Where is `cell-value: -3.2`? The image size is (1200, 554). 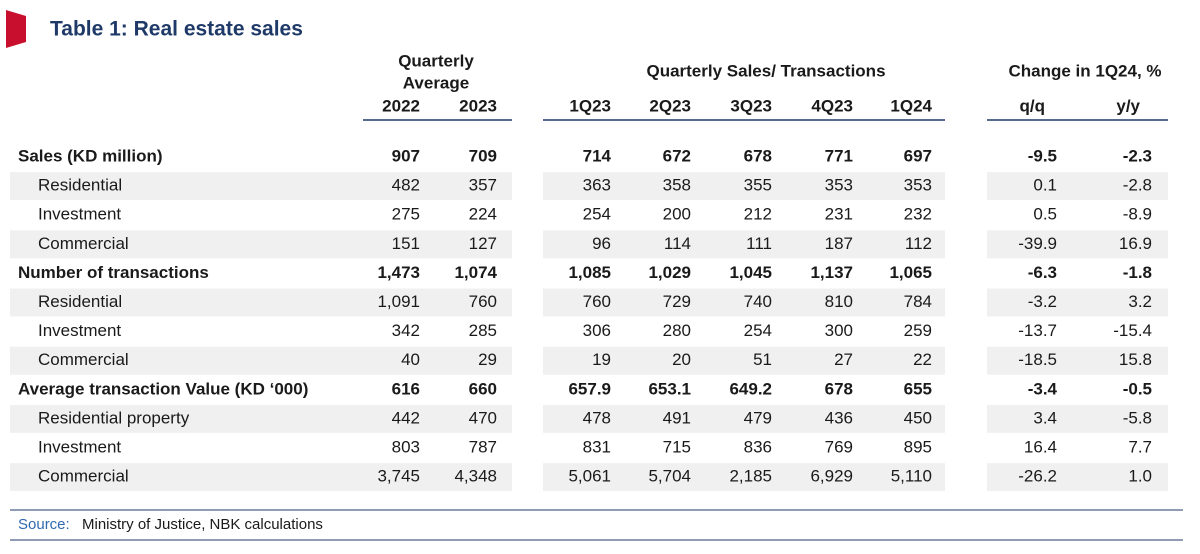
cell-value: -3.2 is located at coordinates (1042, 301).